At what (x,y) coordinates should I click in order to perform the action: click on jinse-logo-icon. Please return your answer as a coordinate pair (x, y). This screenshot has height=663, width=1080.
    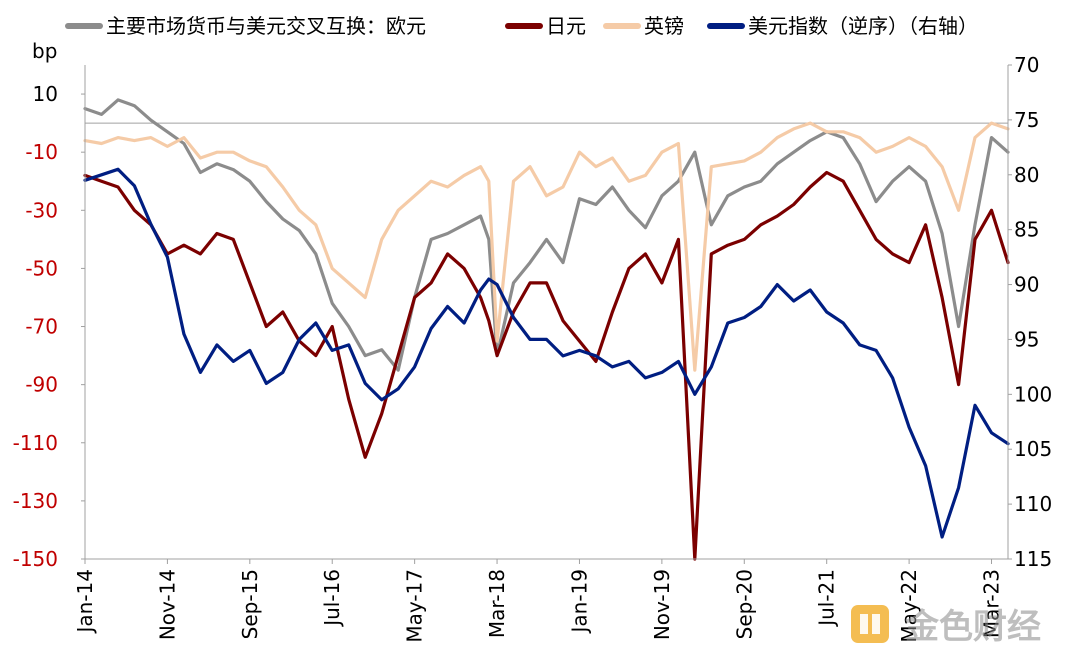
    Looking at the image, I should click on (870, 624).